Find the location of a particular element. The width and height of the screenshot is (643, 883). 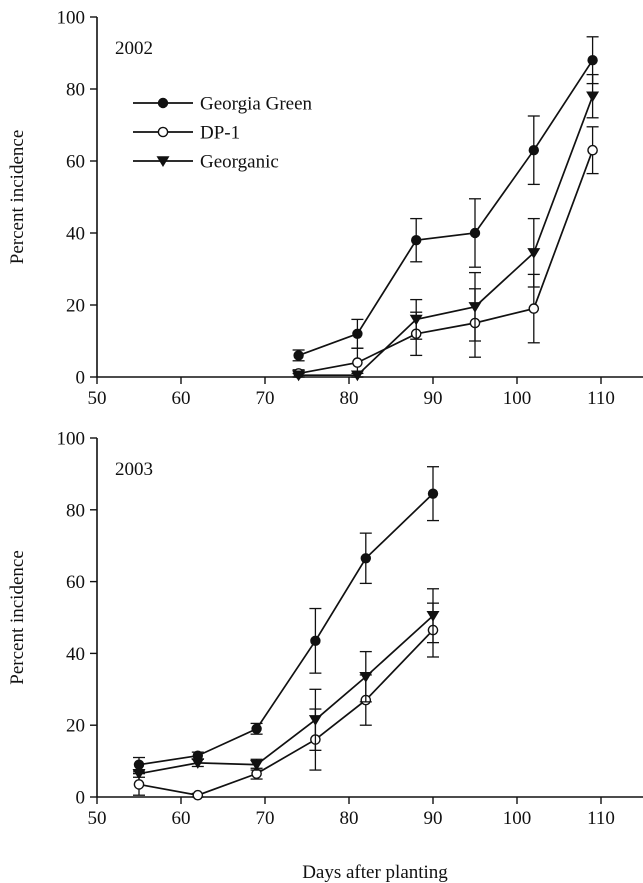

legend: Georgia Green DP-1 Georganic is located at coordinates (223, 133).